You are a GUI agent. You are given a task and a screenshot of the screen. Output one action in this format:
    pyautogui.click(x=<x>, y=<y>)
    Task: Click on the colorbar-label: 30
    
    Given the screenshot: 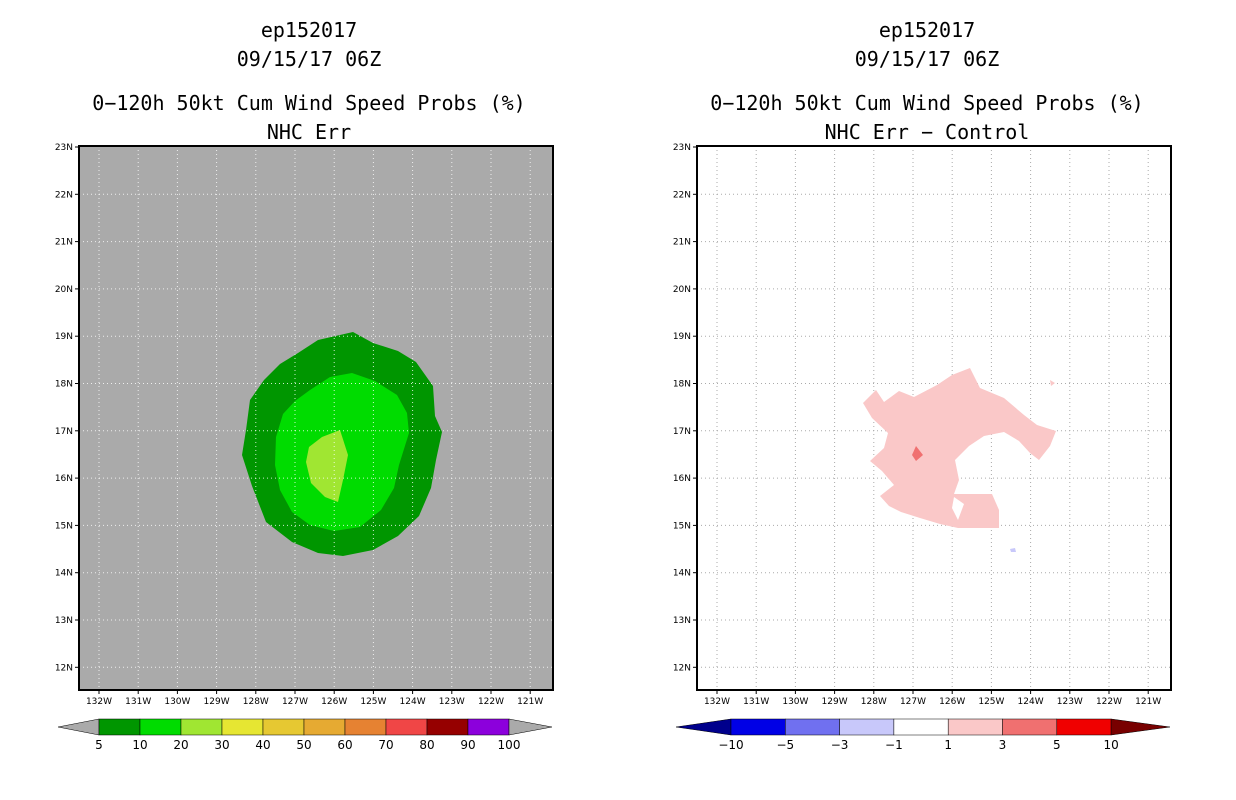 What is the action you would take?
    pyautogui.click(x=221, y=745)
    